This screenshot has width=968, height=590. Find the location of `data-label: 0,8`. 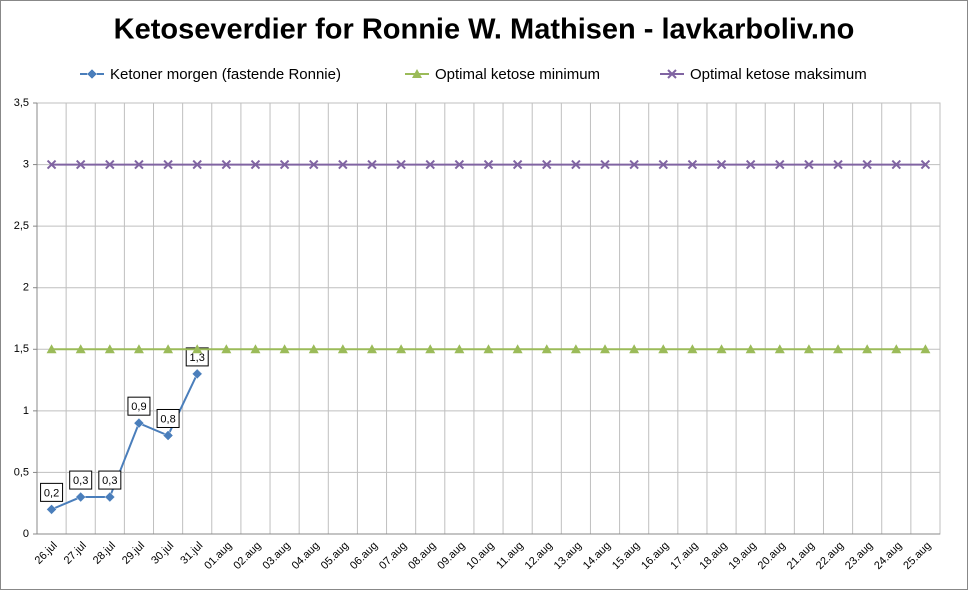

data-label: 0,8 is located at coordinates (167, 419).